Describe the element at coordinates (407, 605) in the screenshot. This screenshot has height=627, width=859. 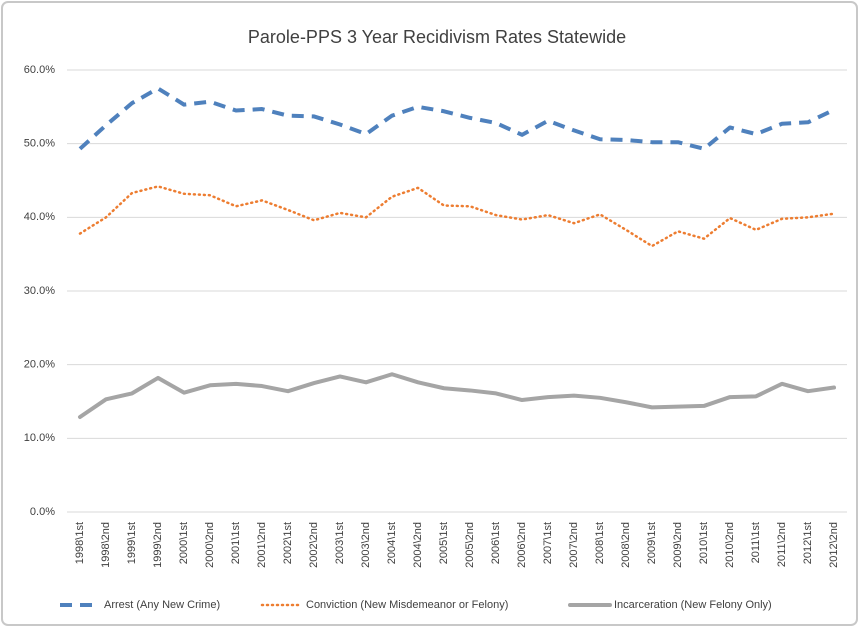
I see `legend-label: Conviction (New Misdemeanor or Felony)` at that location.